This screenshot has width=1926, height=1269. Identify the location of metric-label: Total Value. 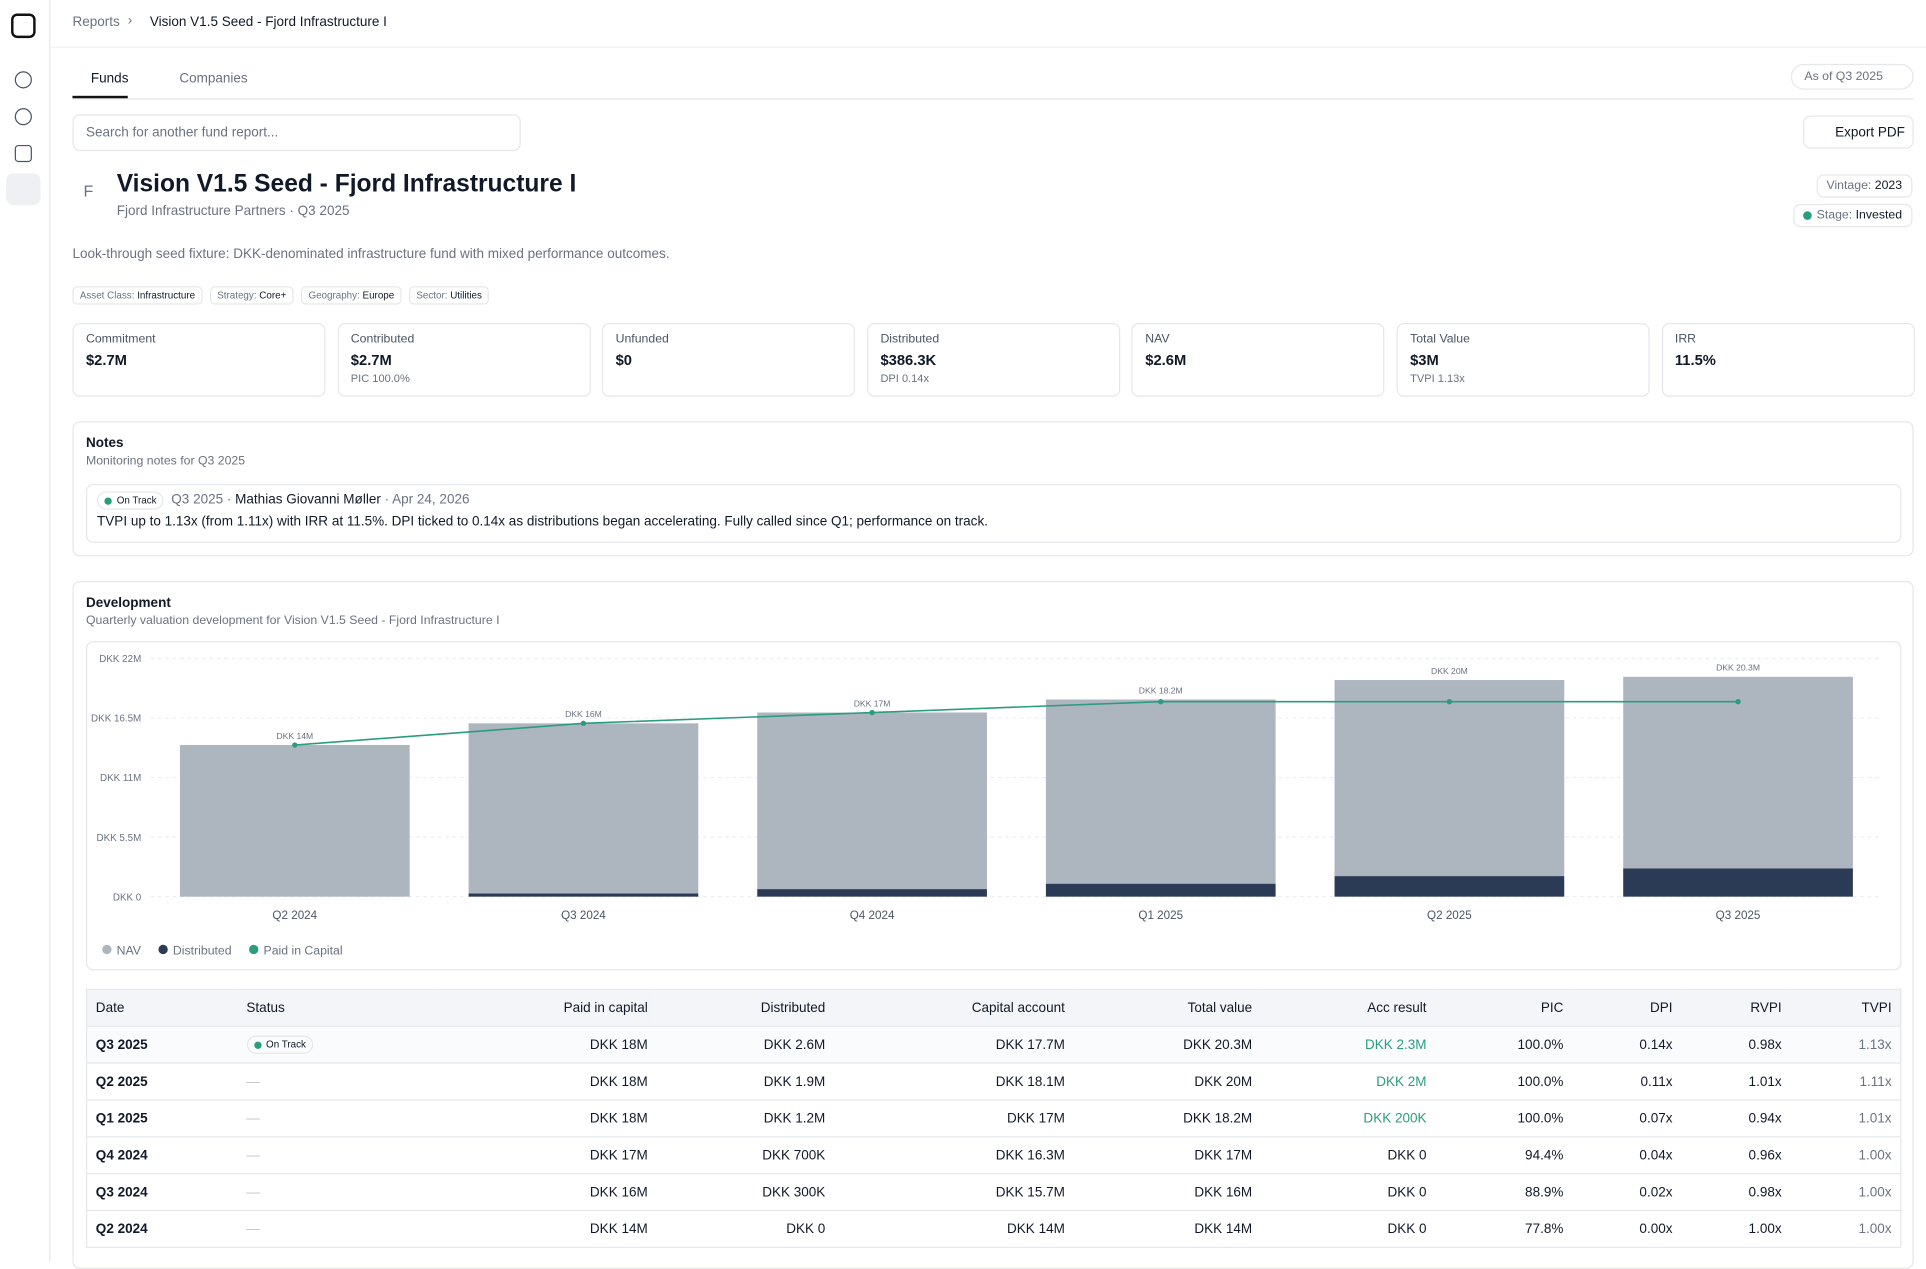
(1440, 339).